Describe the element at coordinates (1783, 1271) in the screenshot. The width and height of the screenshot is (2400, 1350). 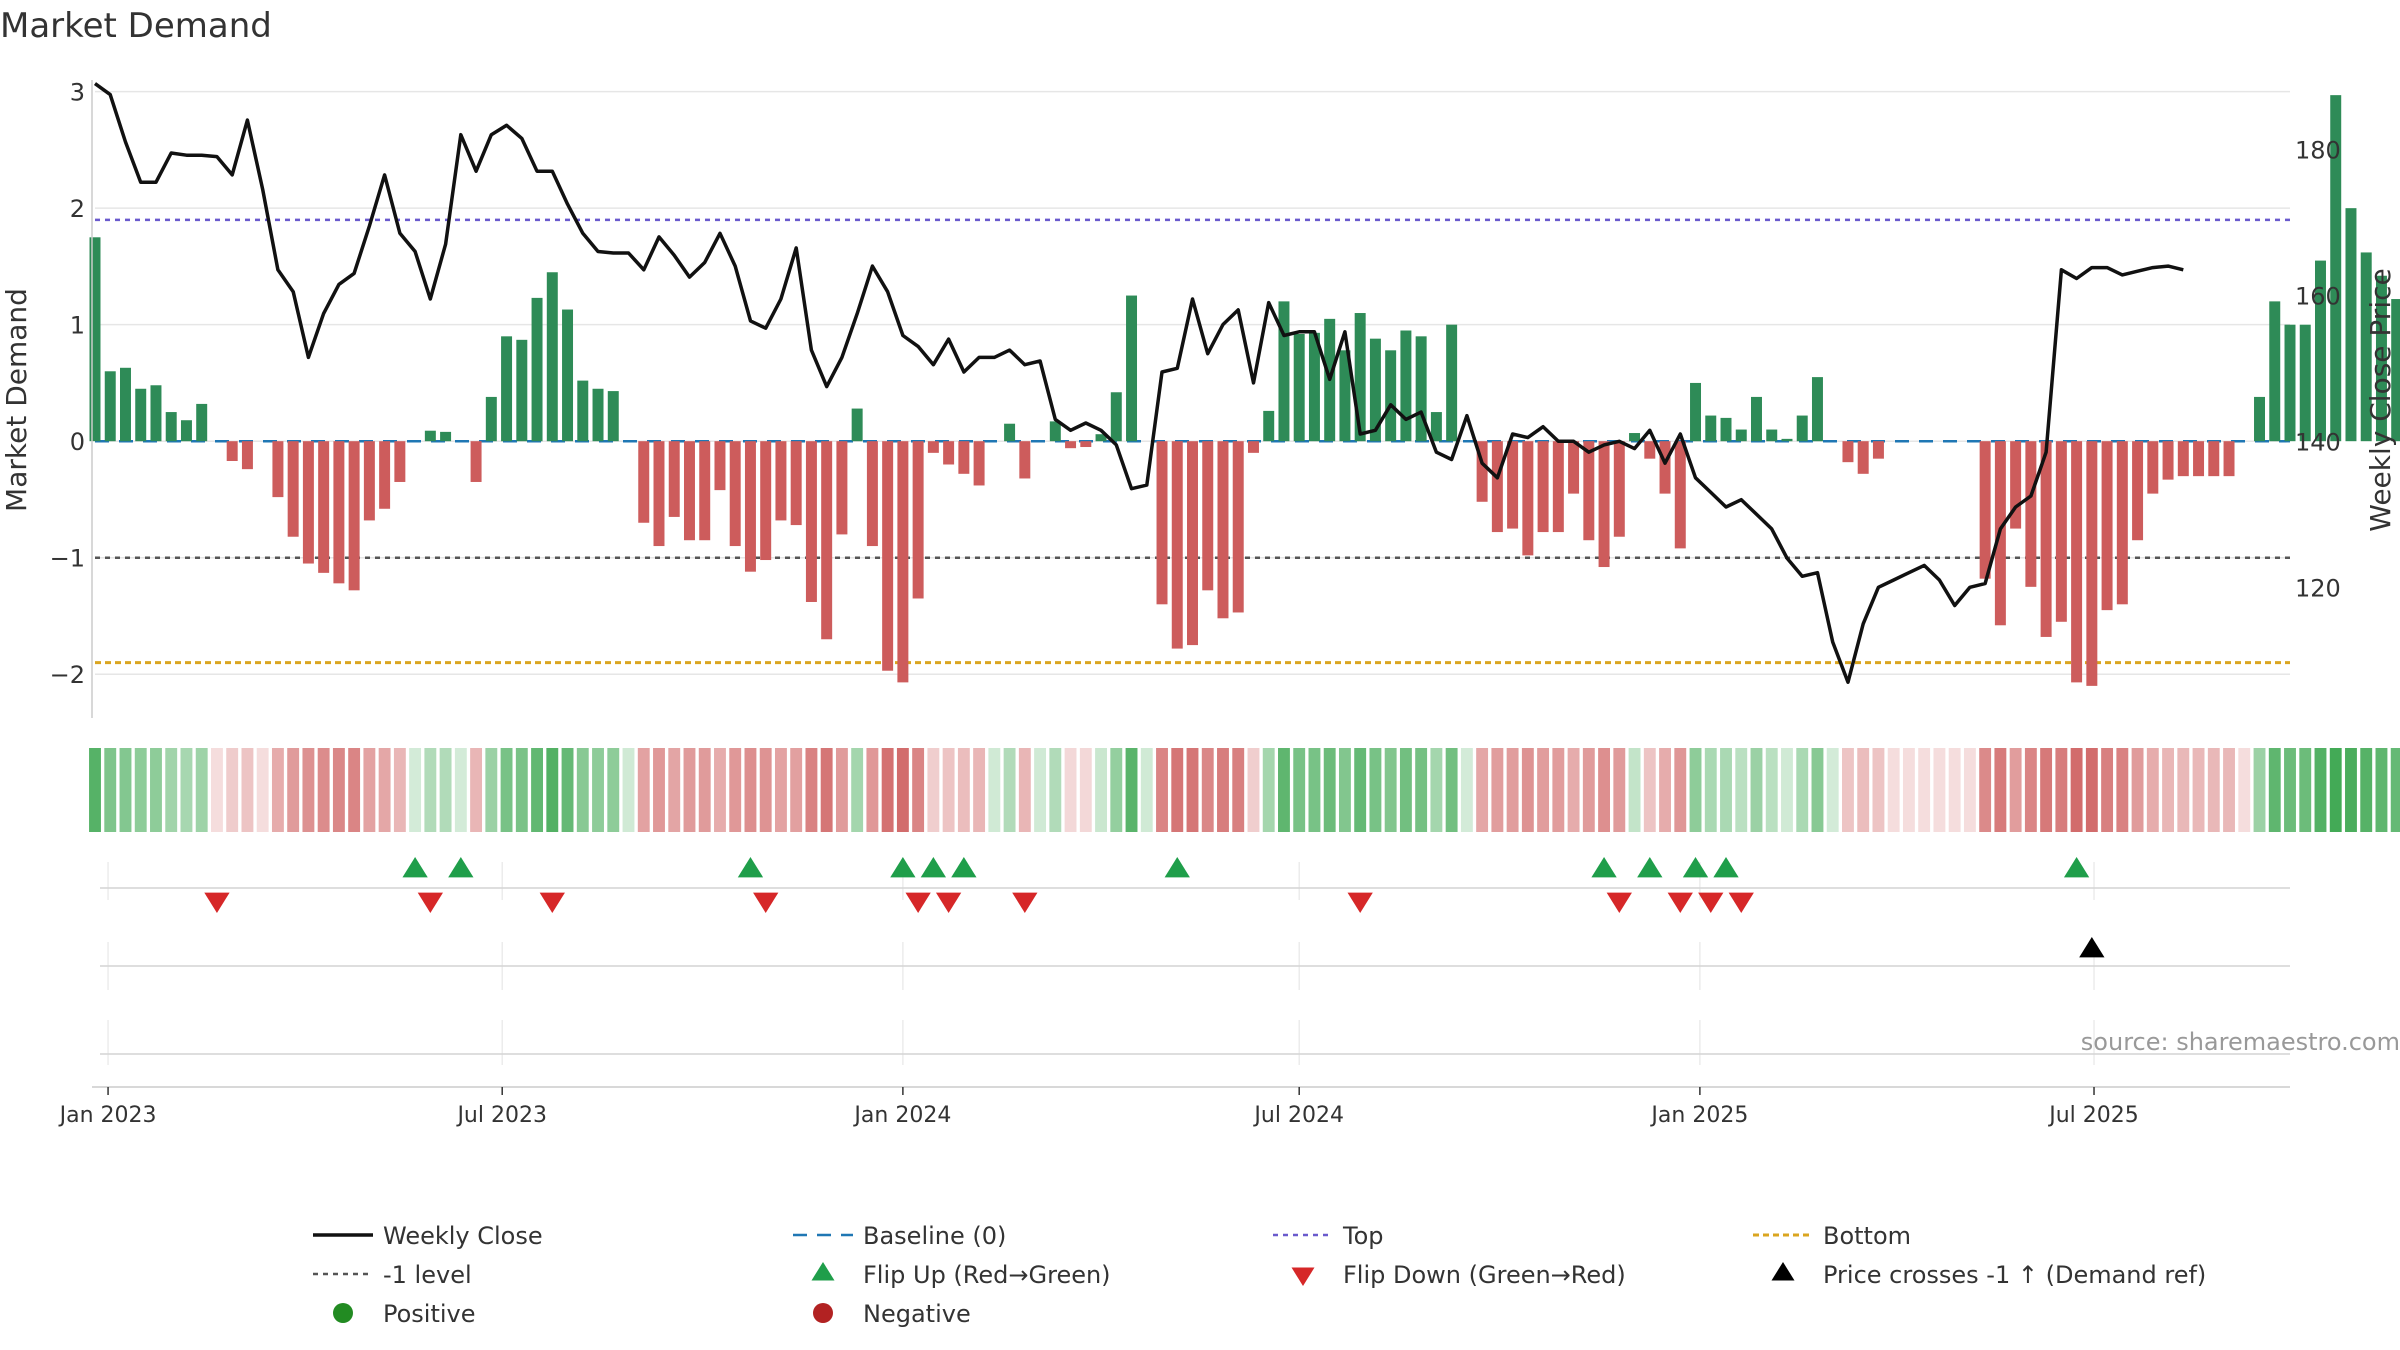
I see `legend-price-cross-swatch` at that location.